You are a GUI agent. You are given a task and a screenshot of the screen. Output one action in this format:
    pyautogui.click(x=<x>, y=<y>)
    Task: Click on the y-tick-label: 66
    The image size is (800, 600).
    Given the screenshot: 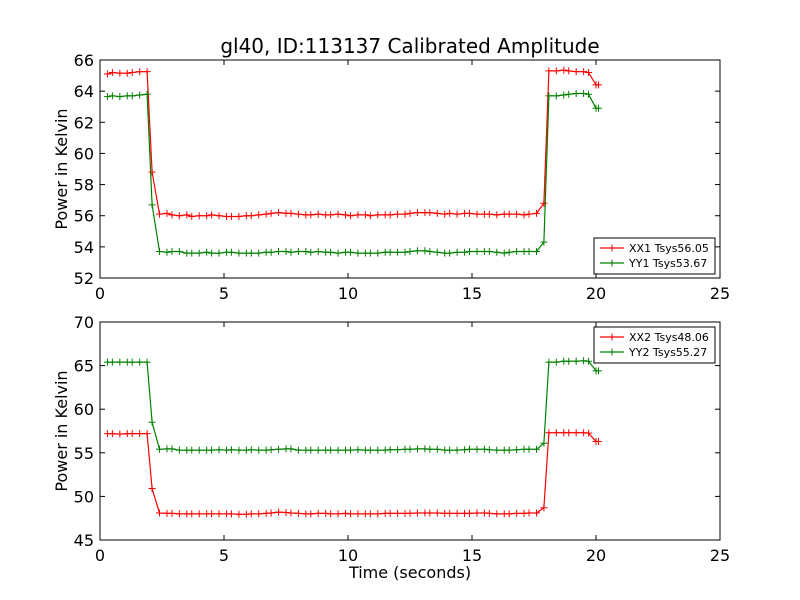 What is the action you would take?
    pyautogui.click(x=84, y=60)
    